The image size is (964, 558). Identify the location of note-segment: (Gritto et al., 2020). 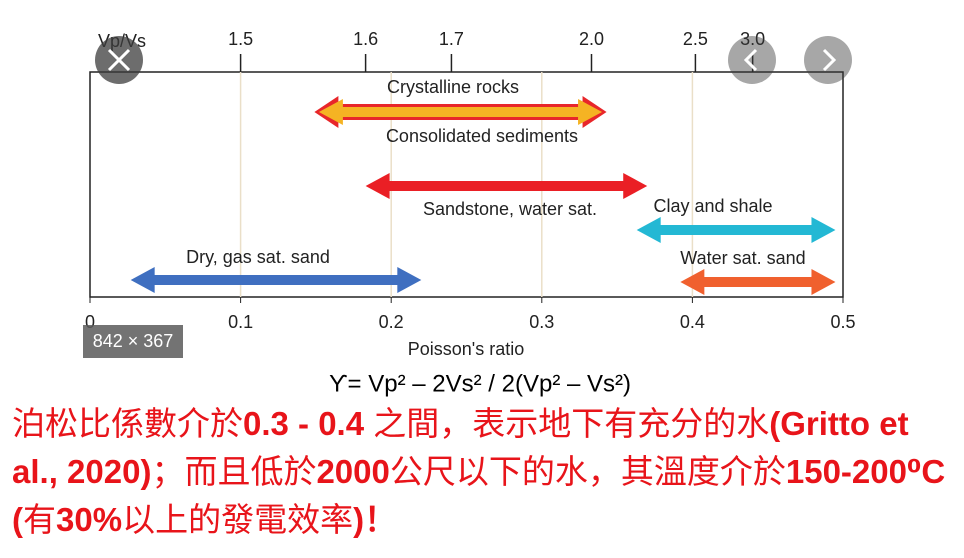
(460, 447).